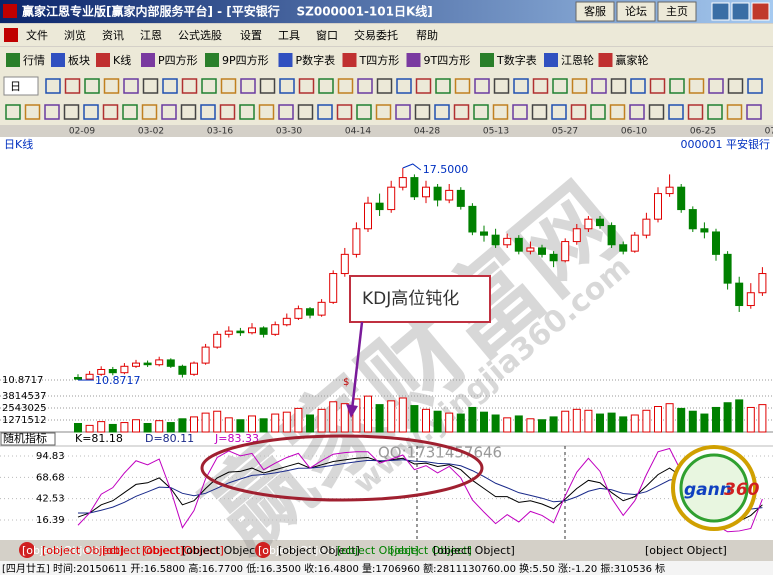 The width and height of the screenshot is (773, 575). What do you see at coordinates (595, 11) in the screenshot?
I see `title-button-label: 客服` at bounding box center [595, 11].